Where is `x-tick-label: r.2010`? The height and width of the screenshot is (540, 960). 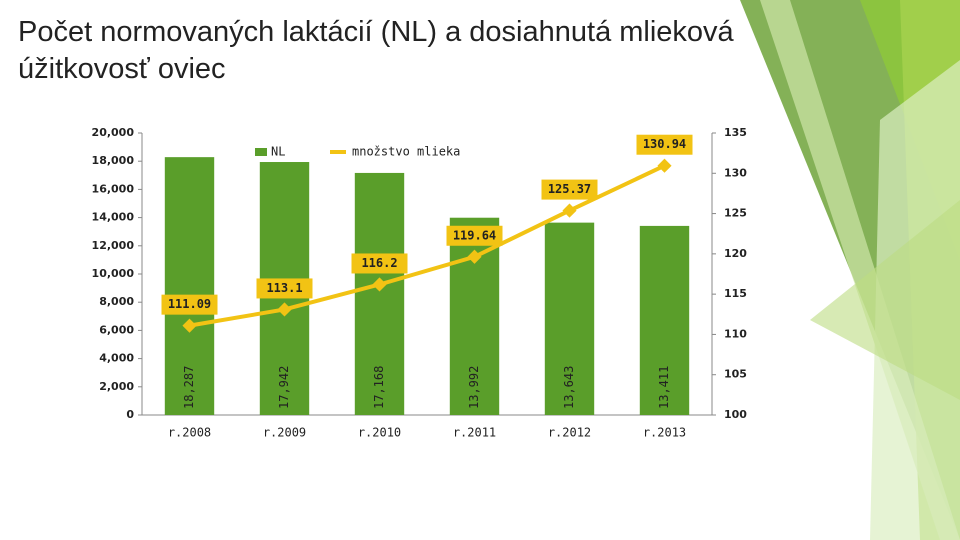 x-tick-label: r.2010 is located at coordinates (379, 433).